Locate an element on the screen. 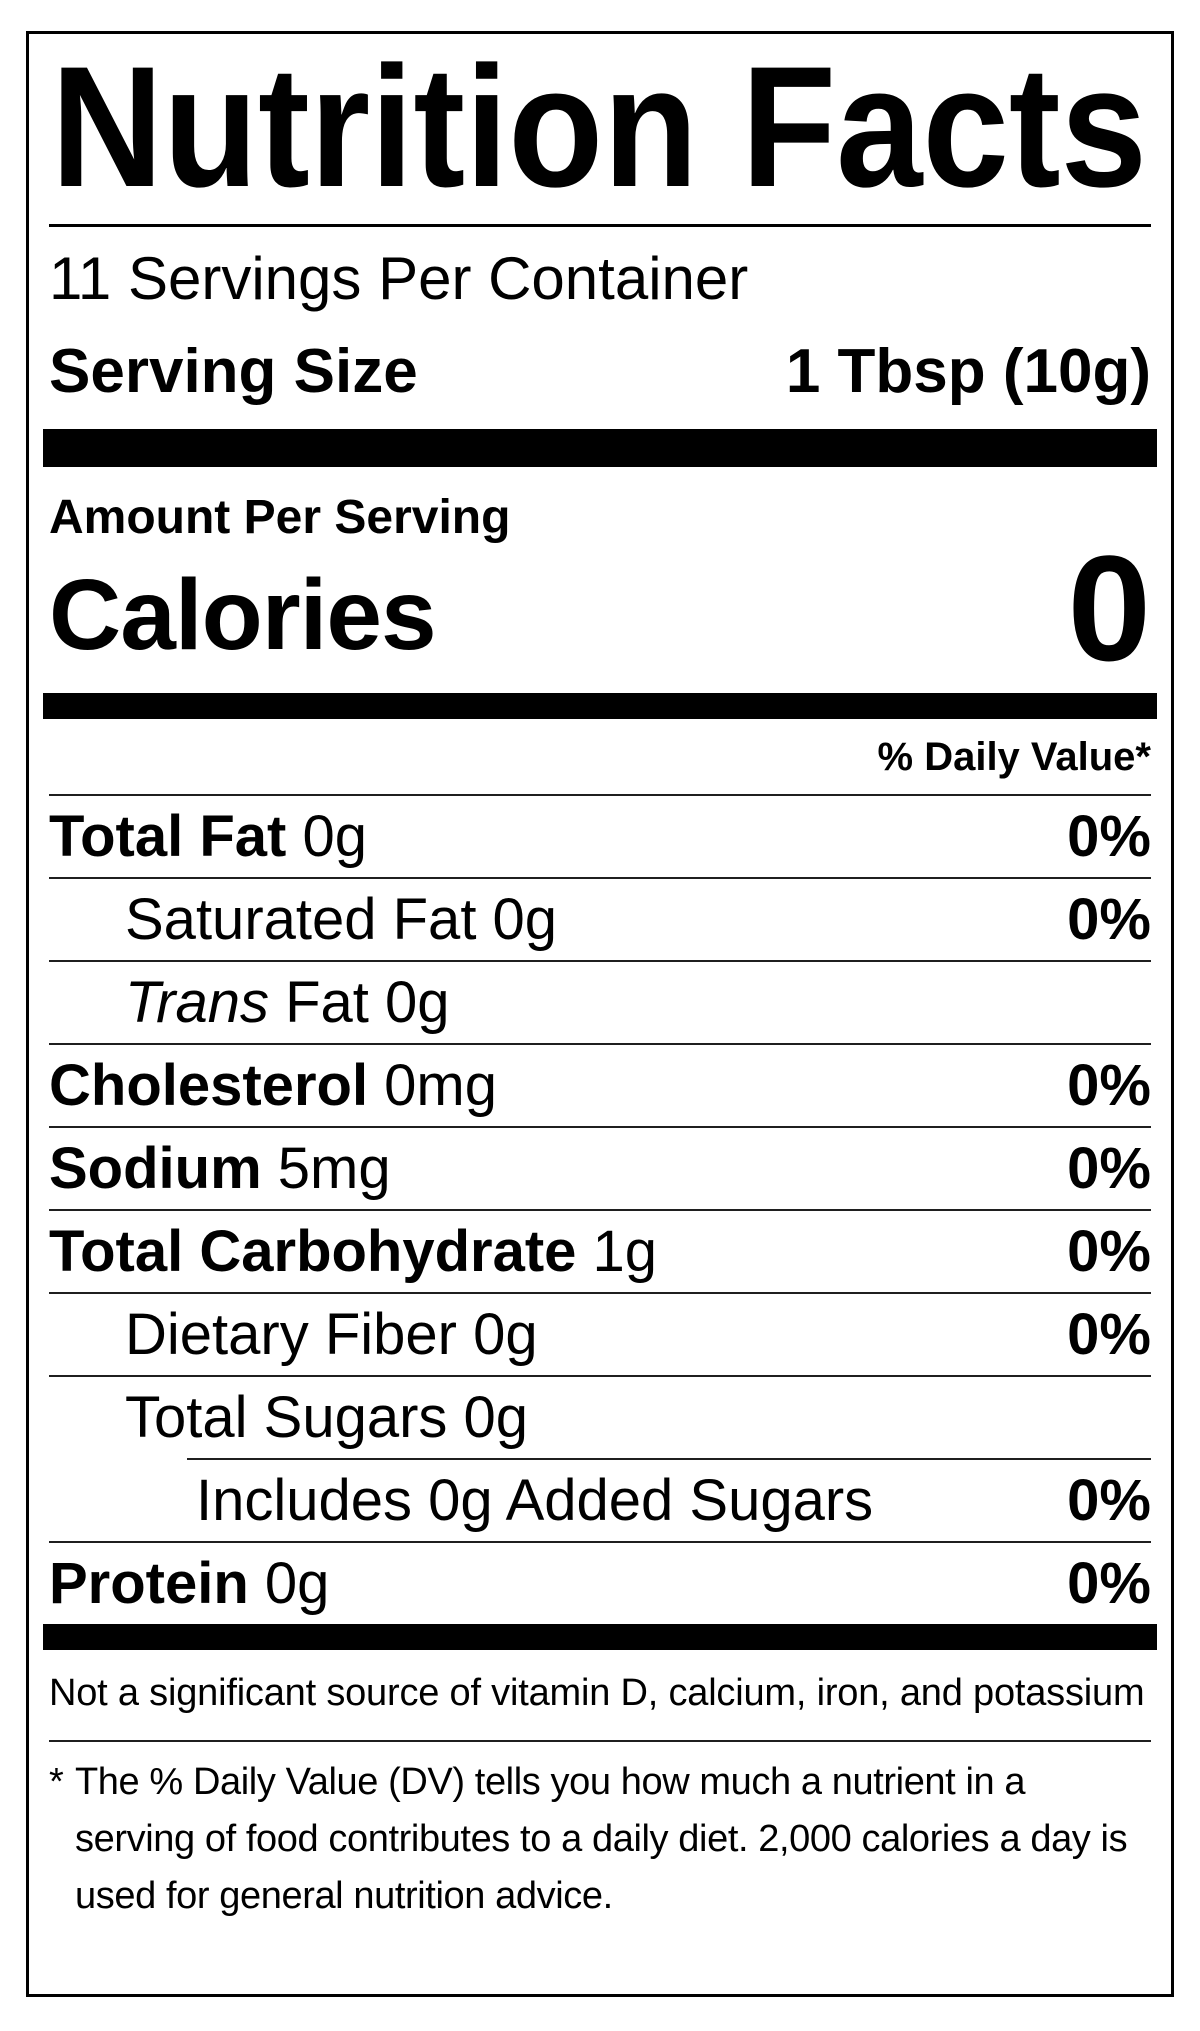 This screenshot has height=2031, width=1200. nutrient-name: Cholesterol 0mg is located at coordinates (273, 1085).